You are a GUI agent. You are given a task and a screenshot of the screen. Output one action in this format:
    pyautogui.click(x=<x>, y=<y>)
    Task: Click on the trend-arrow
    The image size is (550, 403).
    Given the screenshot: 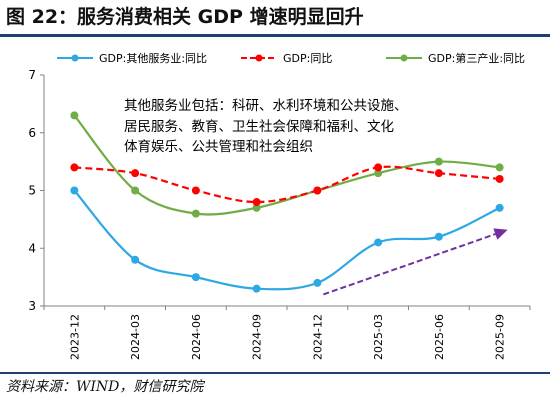 What is the action you would take?
    pyautogui.click(x=415, y=262)
    